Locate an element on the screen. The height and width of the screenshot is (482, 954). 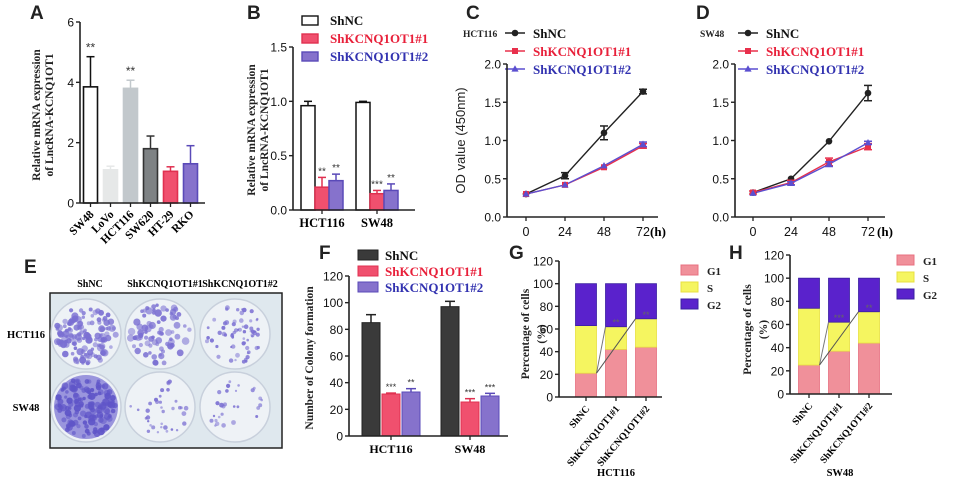
panel-a-bar-sw620 is located at coordinates (150, 175).